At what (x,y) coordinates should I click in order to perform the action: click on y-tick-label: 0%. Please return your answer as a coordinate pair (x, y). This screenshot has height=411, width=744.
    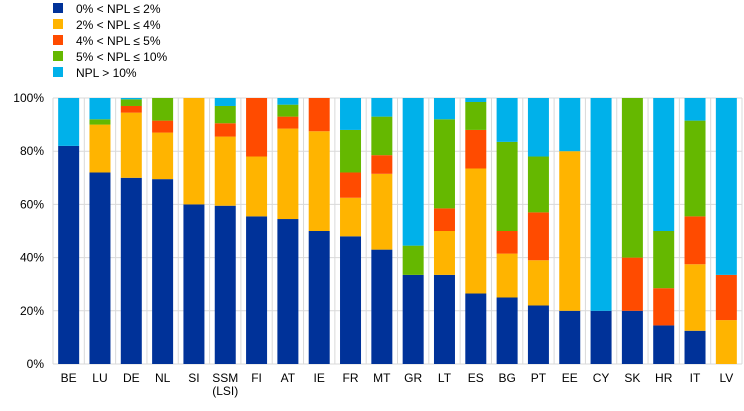
    Looking at the image, I should click on (36, 364).